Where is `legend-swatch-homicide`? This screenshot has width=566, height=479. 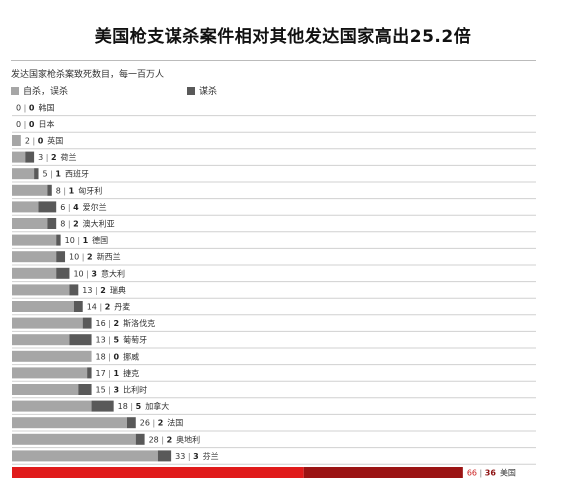 legend-swatch-homicide is located at coordinates (191, 90).